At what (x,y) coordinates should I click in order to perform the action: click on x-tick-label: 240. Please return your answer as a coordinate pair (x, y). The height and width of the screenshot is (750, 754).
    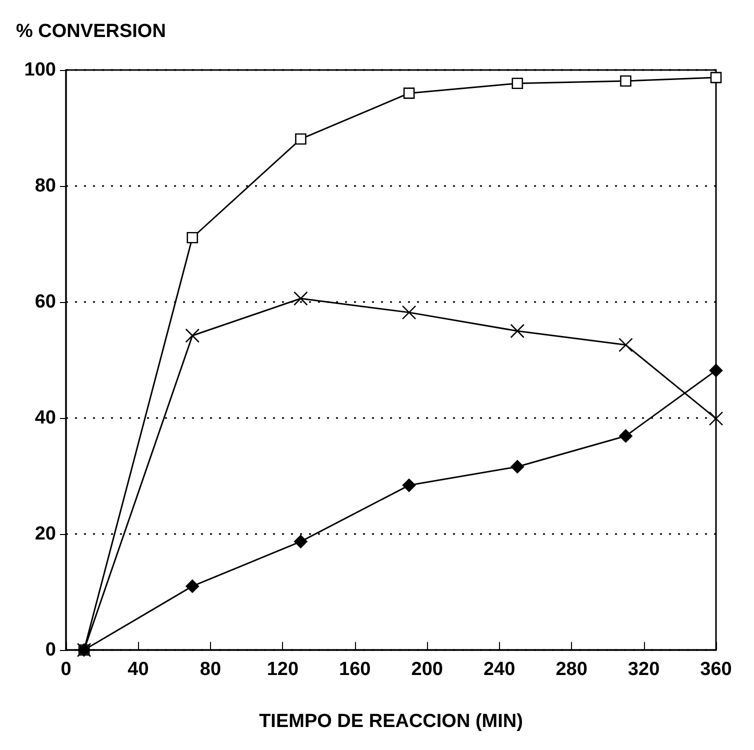
    Looking at the image, I should click on (499, 669).